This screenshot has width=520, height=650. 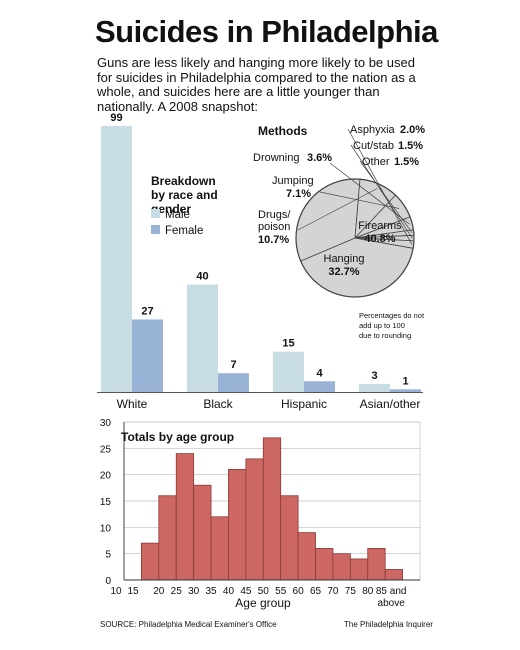 What do you see at coordinates (281, 591) in the screenshot?
I see `age-xtick-label: 55` at bounding box center [281, 591].